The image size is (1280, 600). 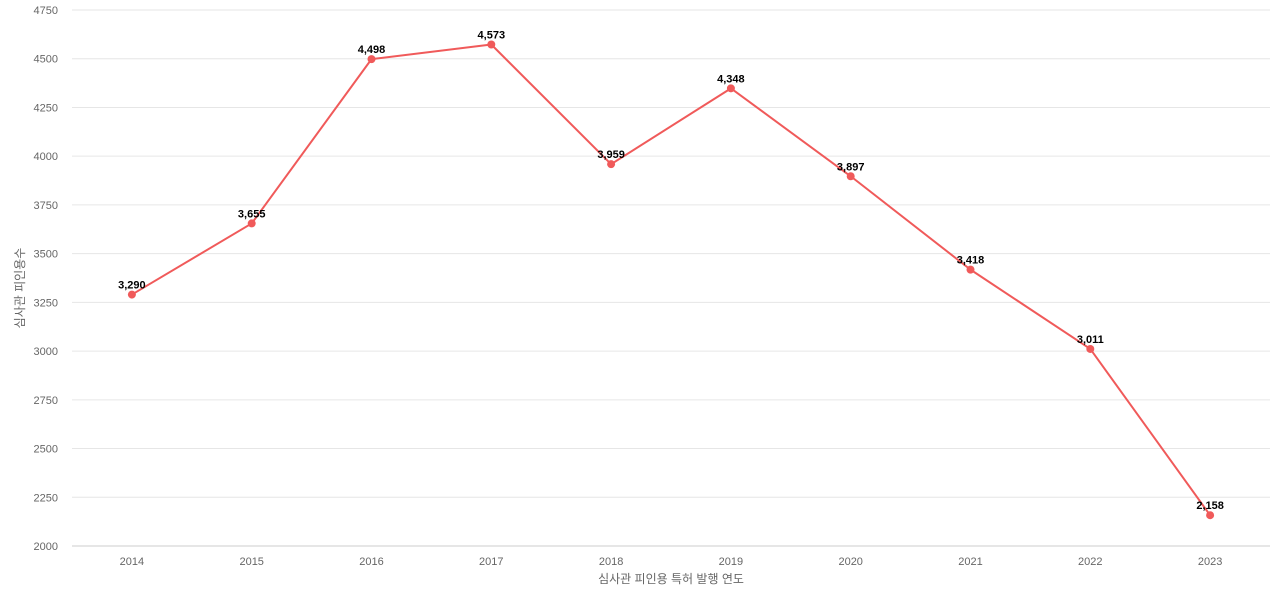 What do you see at coordinates (46, 206) in the screenshot?
I see `y-tick-label: 3750` at bounding box center [46, 206].